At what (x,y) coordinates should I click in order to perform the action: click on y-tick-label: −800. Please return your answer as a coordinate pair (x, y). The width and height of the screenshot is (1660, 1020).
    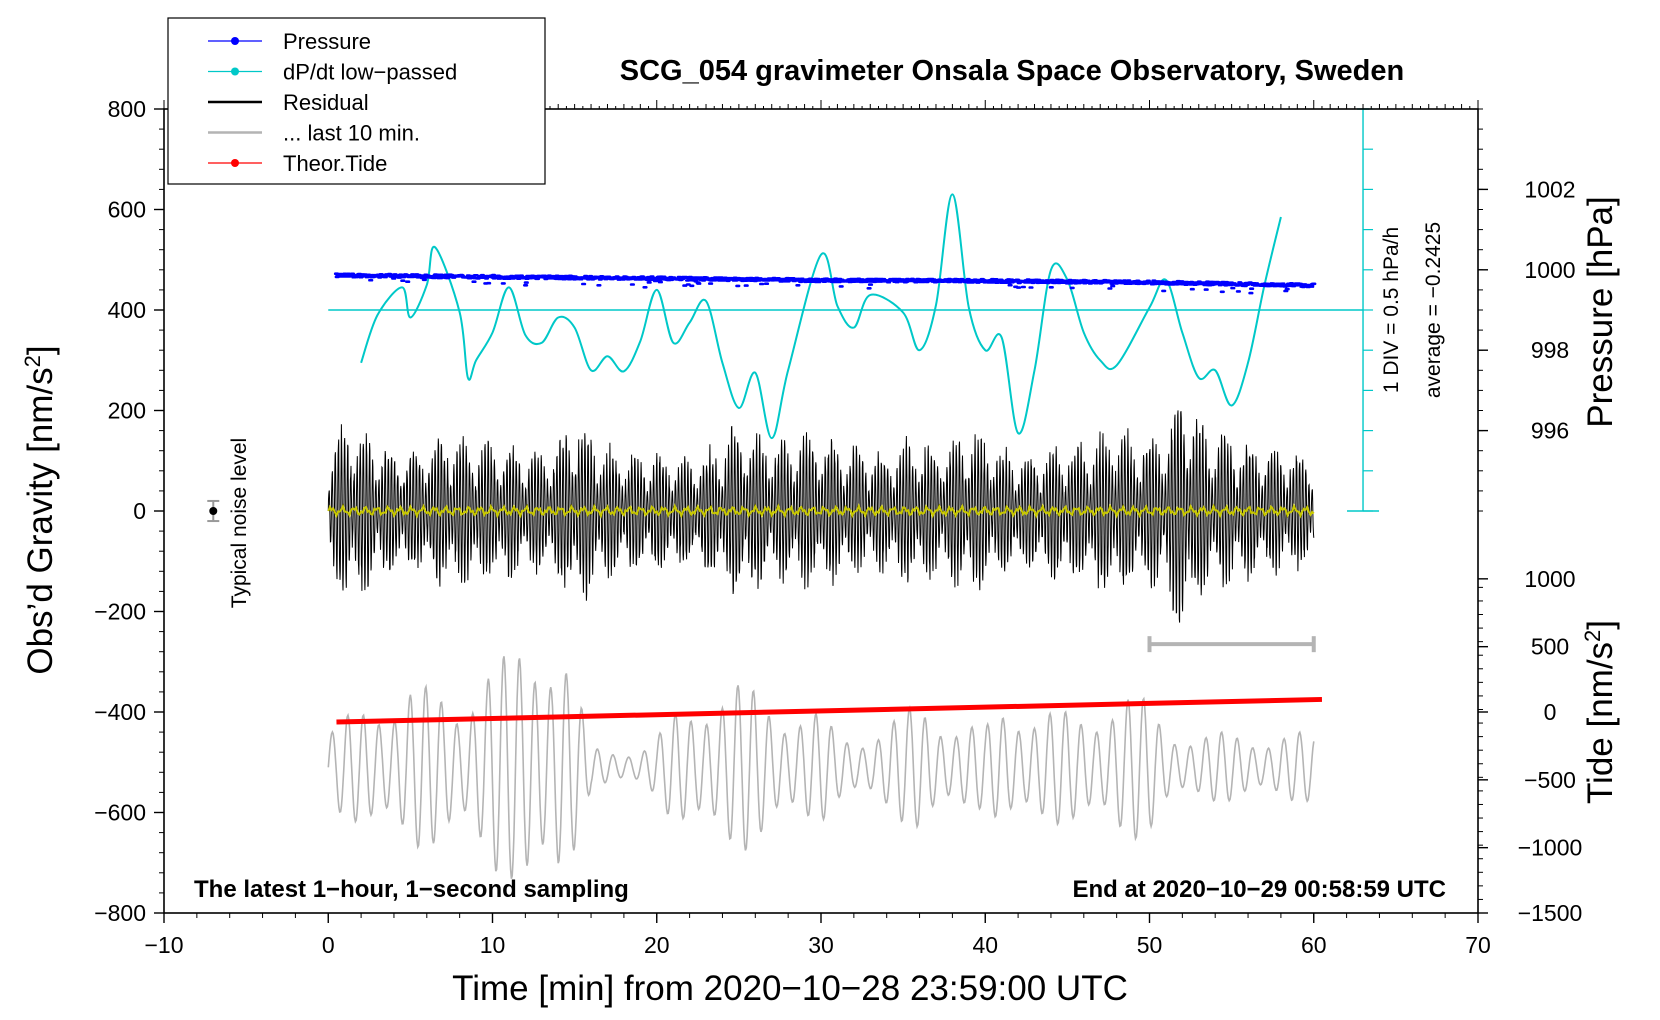
    Looking at the image, I should click on (120, 913).